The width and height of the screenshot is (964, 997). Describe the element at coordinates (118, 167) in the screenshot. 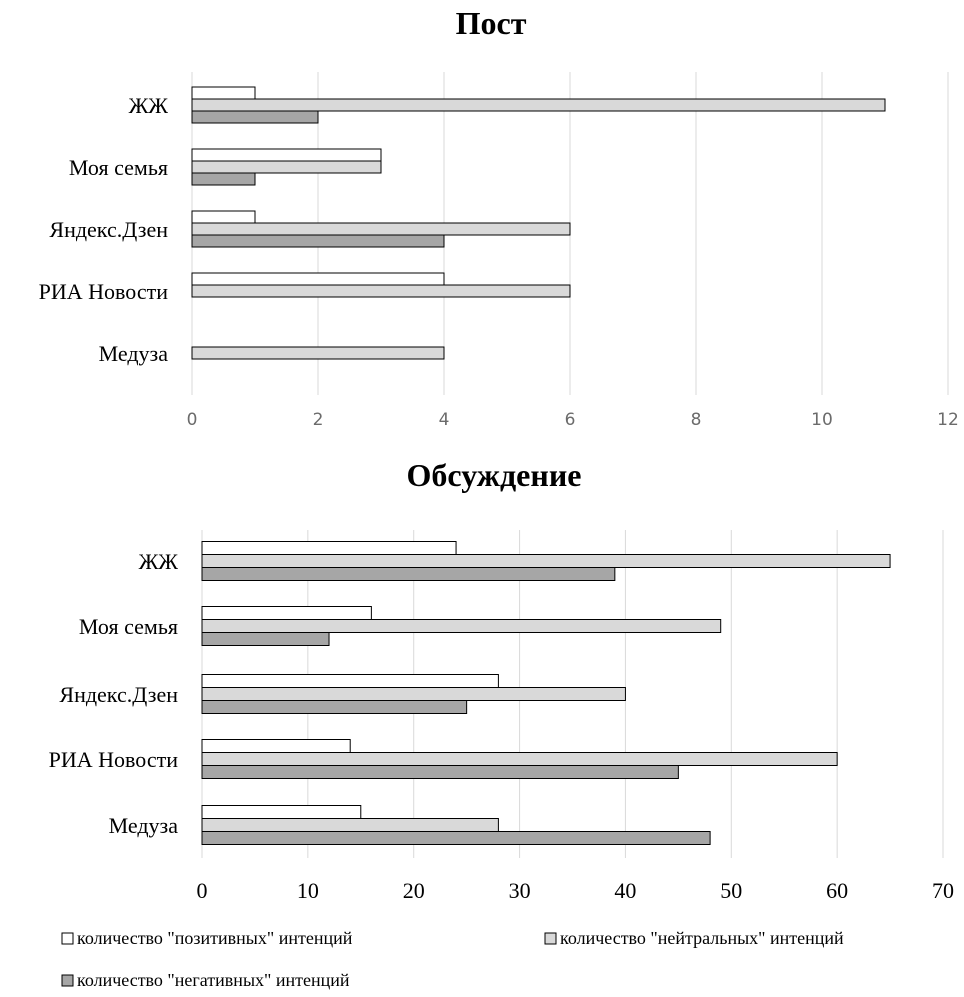

I see `post-category-label: Моя семья` at that location.